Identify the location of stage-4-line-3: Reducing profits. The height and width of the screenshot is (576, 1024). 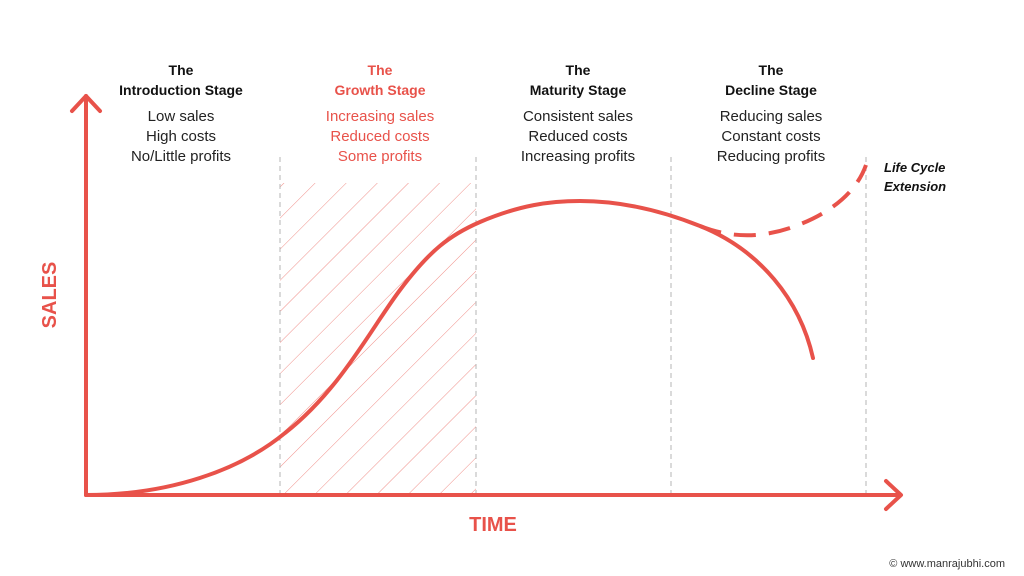
(771, 156).